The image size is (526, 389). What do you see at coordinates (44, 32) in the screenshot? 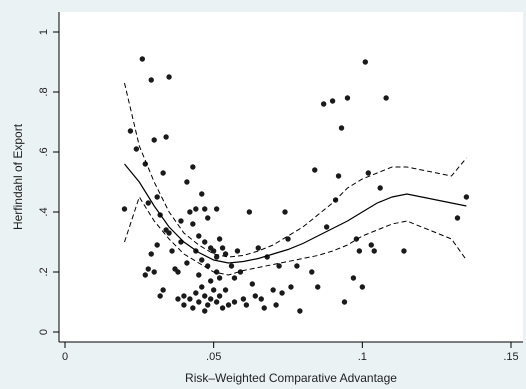
I see `y-tick-label: 1` at bounding box center [44, 32].